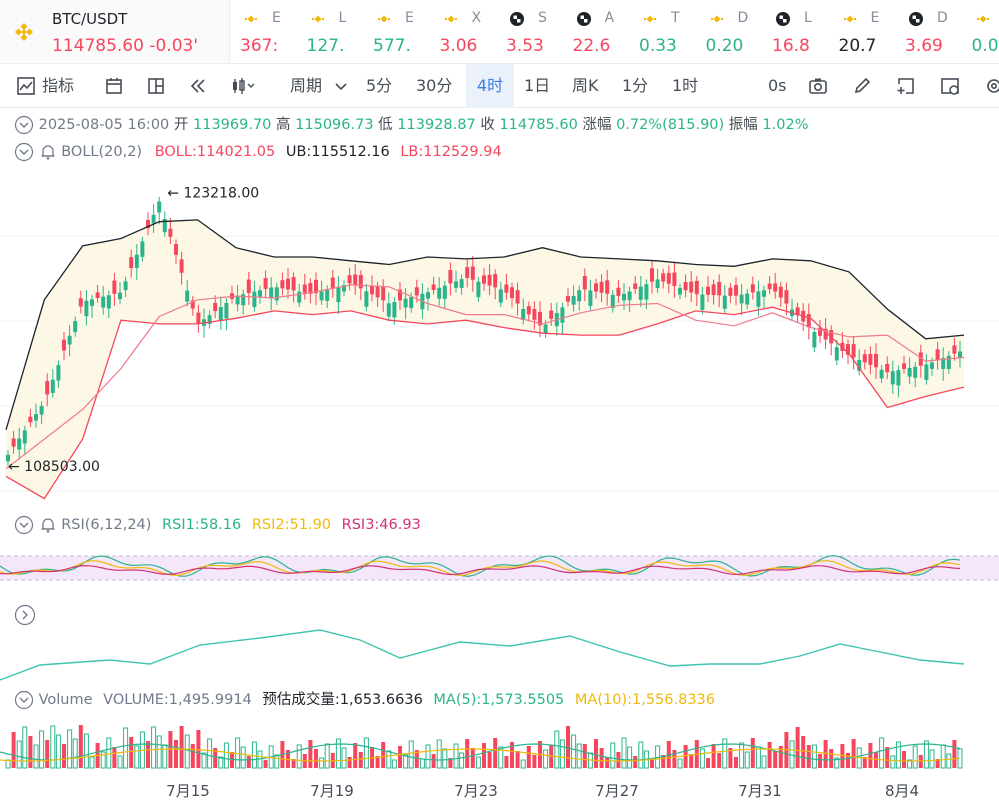 The image size is (999, 807). I want to click on interval-30m: 30分, so click(434, 85).